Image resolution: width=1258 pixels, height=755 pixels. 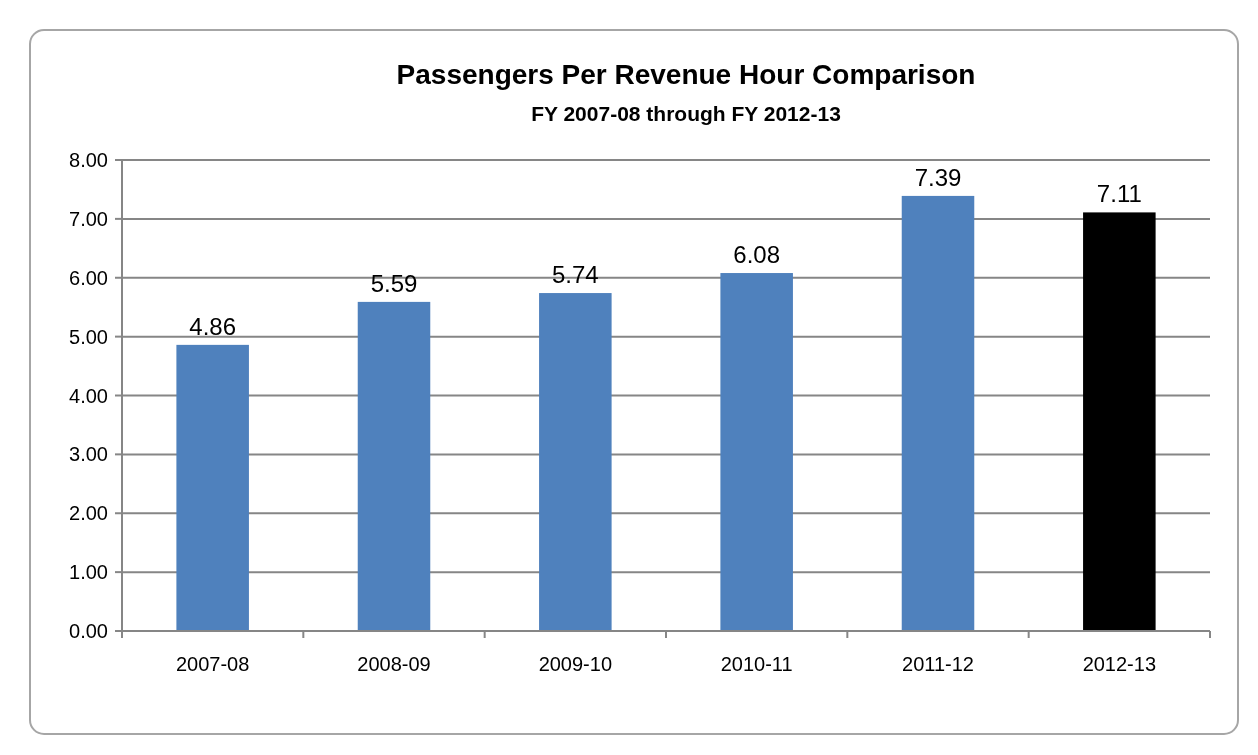 What do you see at coordinates (88, 218) in the screenshot?
I see `y-tick-label: 7.00` at bounding box center [88, 218].